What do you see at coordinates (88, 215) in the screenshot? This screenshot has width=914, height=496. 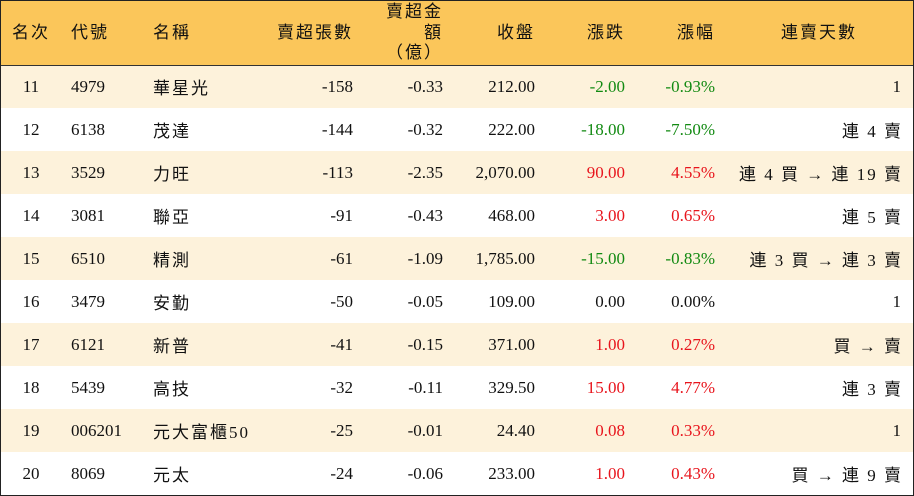 I see `cell-code: 3081` at bounding box center [88, 215].